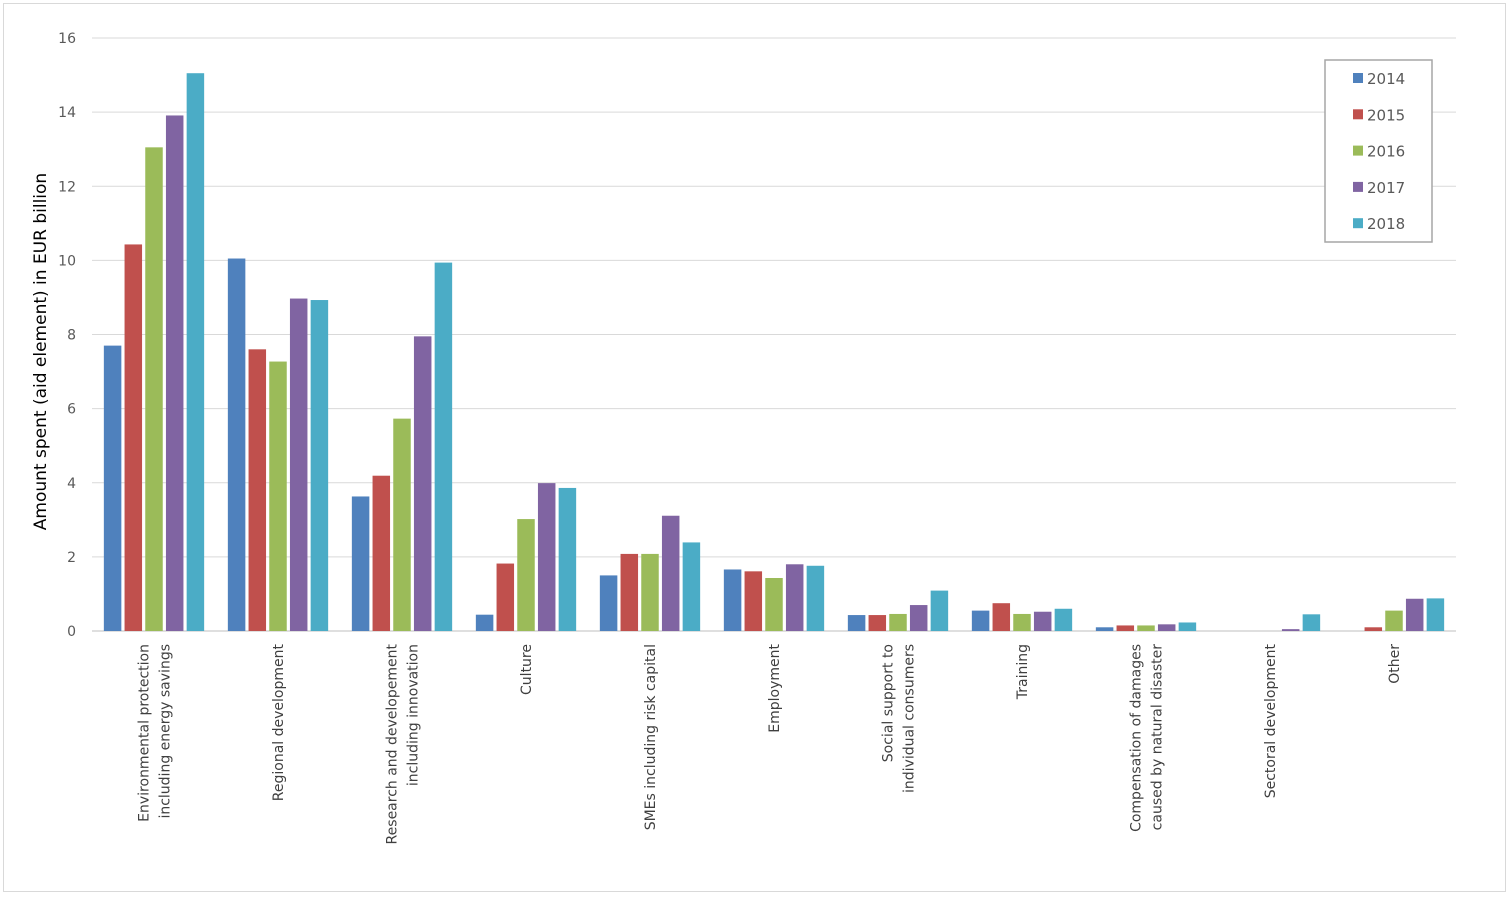 The height and width of the screenshot is (898, 1512). Describe the element at coordinates (1386, 79) in the screenshot. I see `legend-label: 2014` at that location.